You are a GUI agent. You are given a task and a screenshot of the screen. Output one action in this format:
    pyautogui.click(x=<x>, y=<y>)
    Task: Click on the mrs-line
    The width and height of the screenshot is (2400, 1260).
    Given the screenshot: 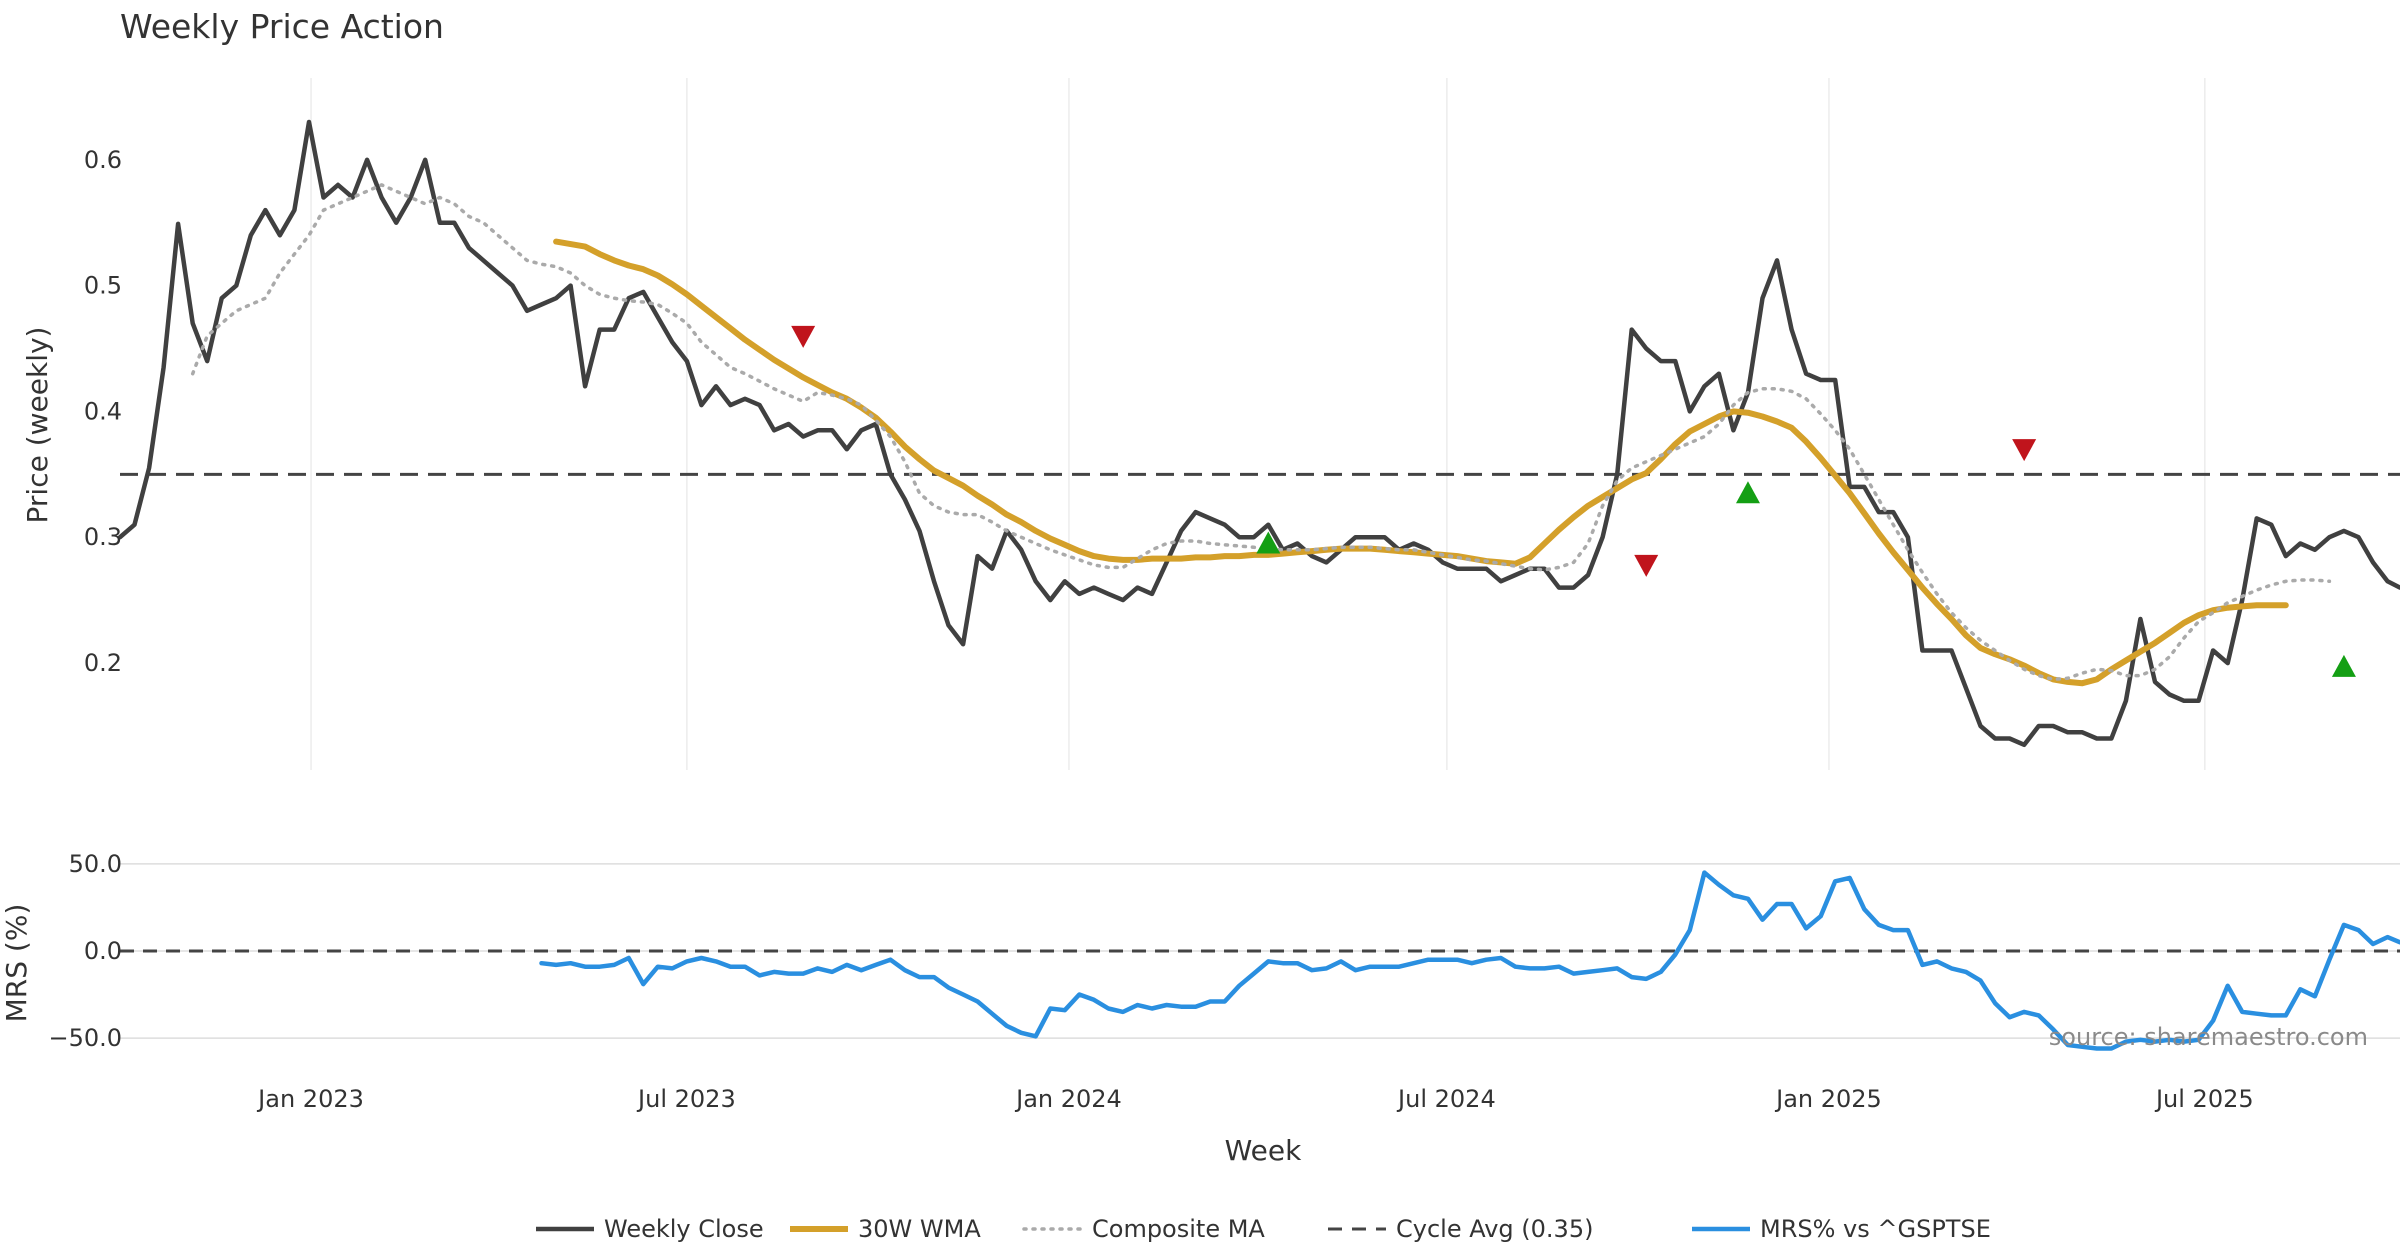 What is the action you would take?
    pyautogui.click(x=1469, y=960)
    